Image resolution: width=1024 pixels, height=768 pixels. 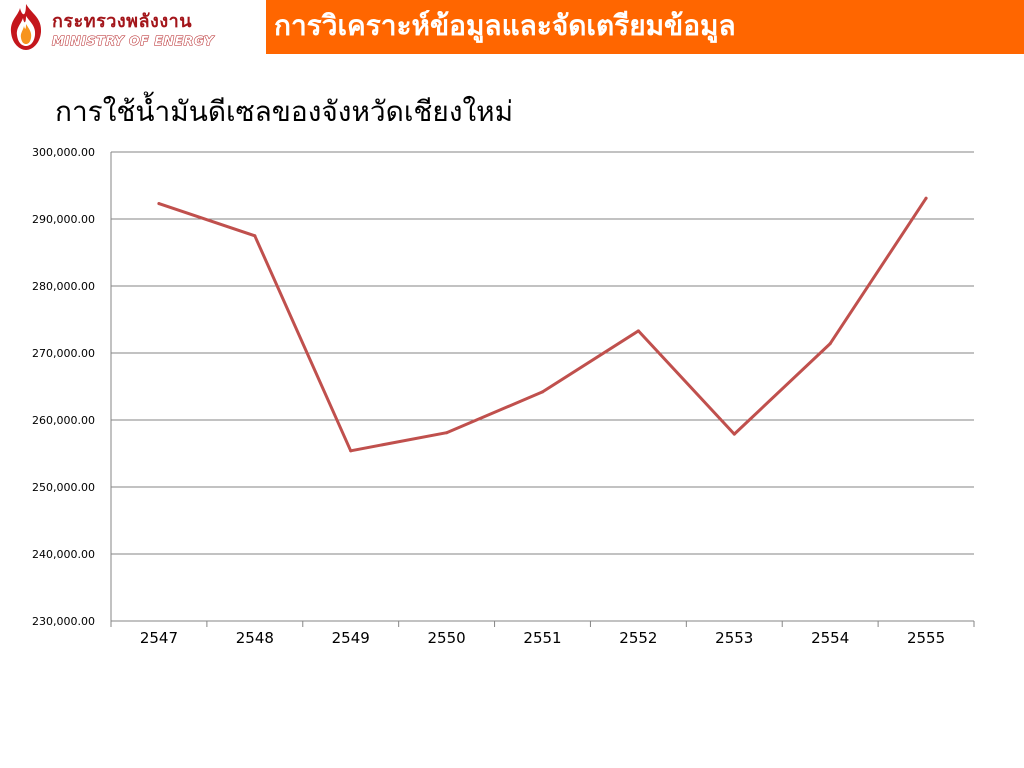 I want to click on y-tick-label: 250,000.00, so click(x=63, y=487).